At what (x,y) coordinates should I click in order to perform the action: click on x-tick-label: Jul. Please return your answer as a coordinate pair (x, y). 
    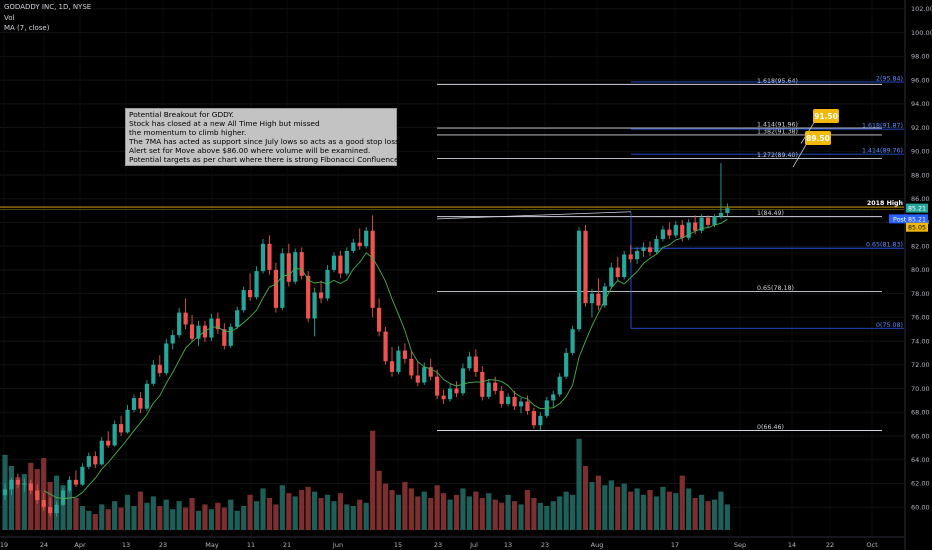
    Looking at the image, I should click on (473, 545).